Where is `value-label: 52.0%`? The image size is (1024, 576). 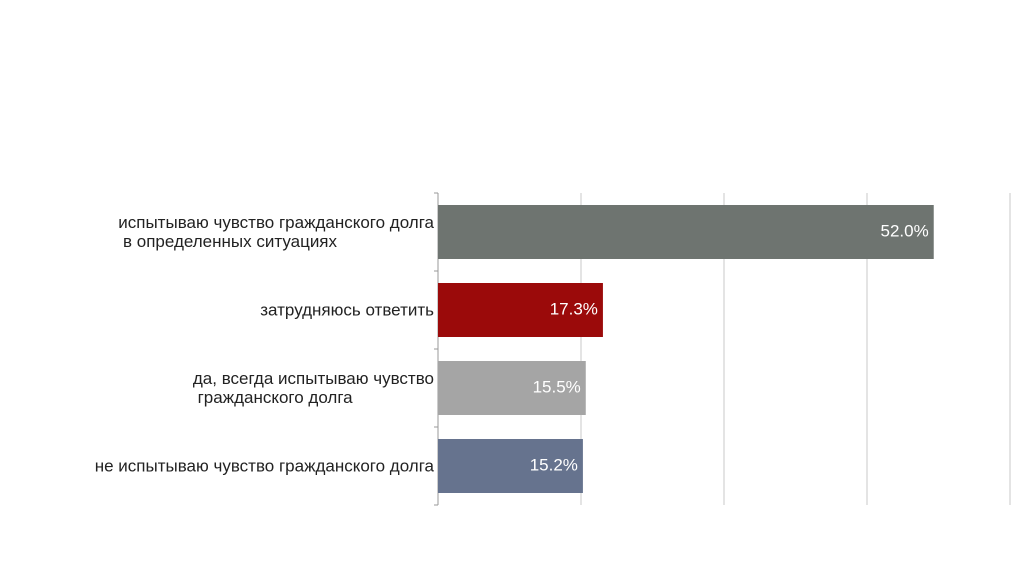
value-label: 52.0% is located at coordinates (905, 230).